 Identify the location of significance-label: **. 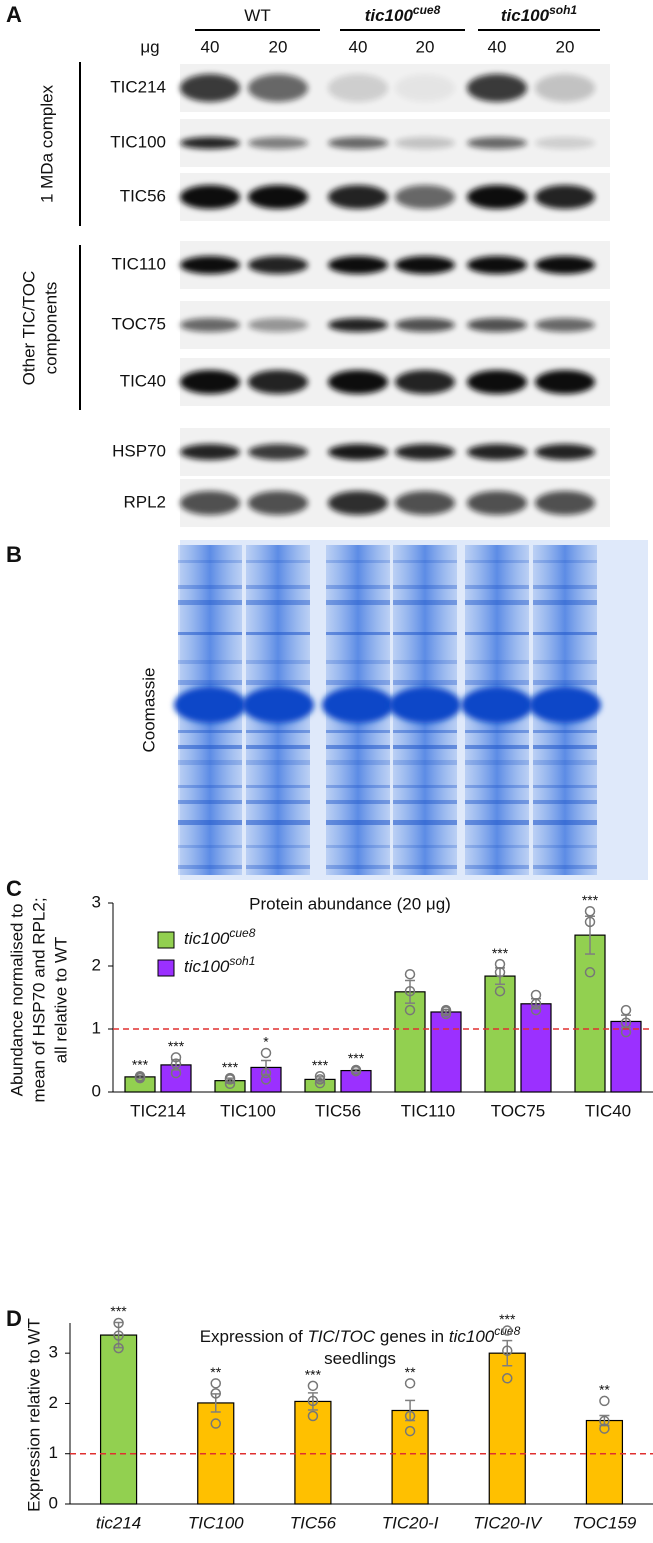
(215, 1372).